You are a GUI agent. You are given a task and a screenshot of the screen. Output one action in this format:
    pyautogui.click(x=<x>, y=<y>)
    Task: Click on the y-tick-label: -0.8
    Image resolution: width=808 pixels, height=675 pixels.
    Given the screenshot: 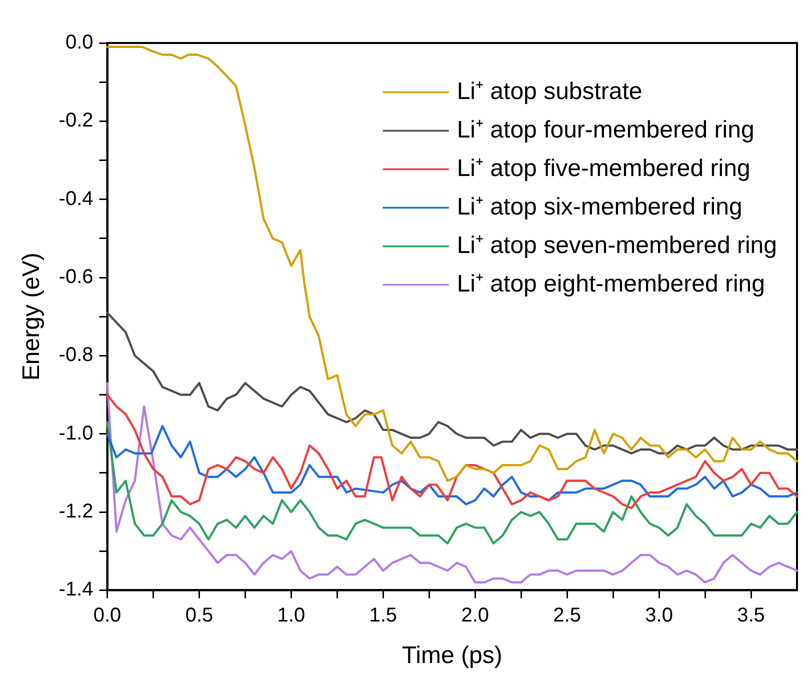 What is the action you would take?
    pyautogui.click(x=76, y=355)
    